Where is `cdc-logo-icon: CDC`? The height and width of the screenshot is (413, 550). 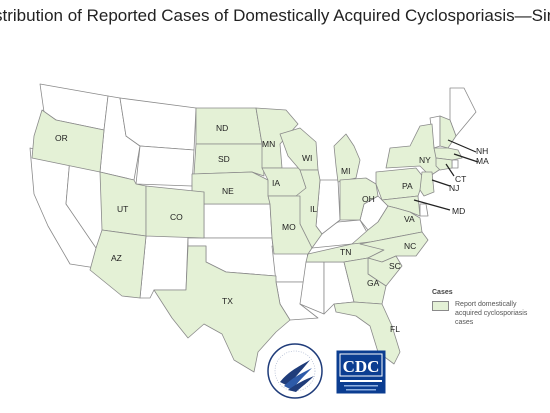 cdc-logo-icon: CDC is located at coordinates (361, 372).